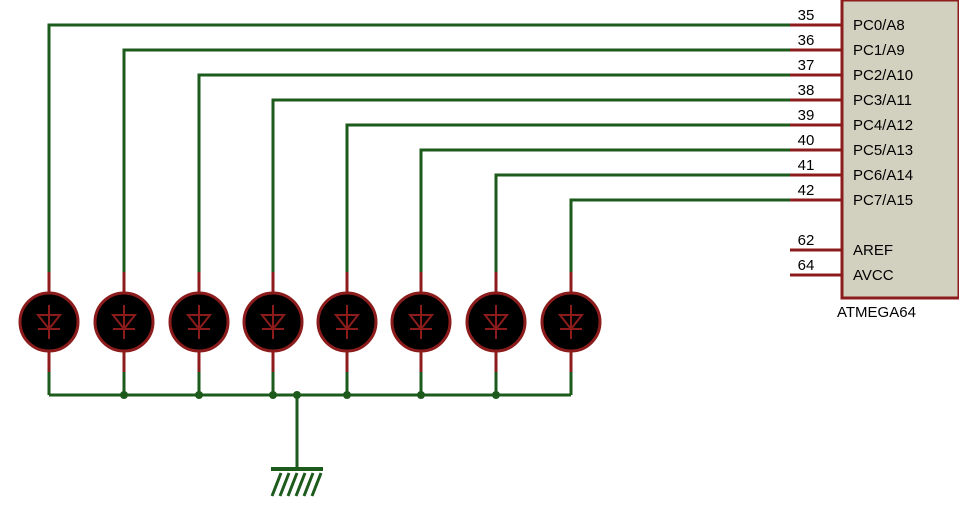  Describe the element at coordinates (851, 95) in the screenshot. I see `chip-pin: 38 PC3/A11` at that location.